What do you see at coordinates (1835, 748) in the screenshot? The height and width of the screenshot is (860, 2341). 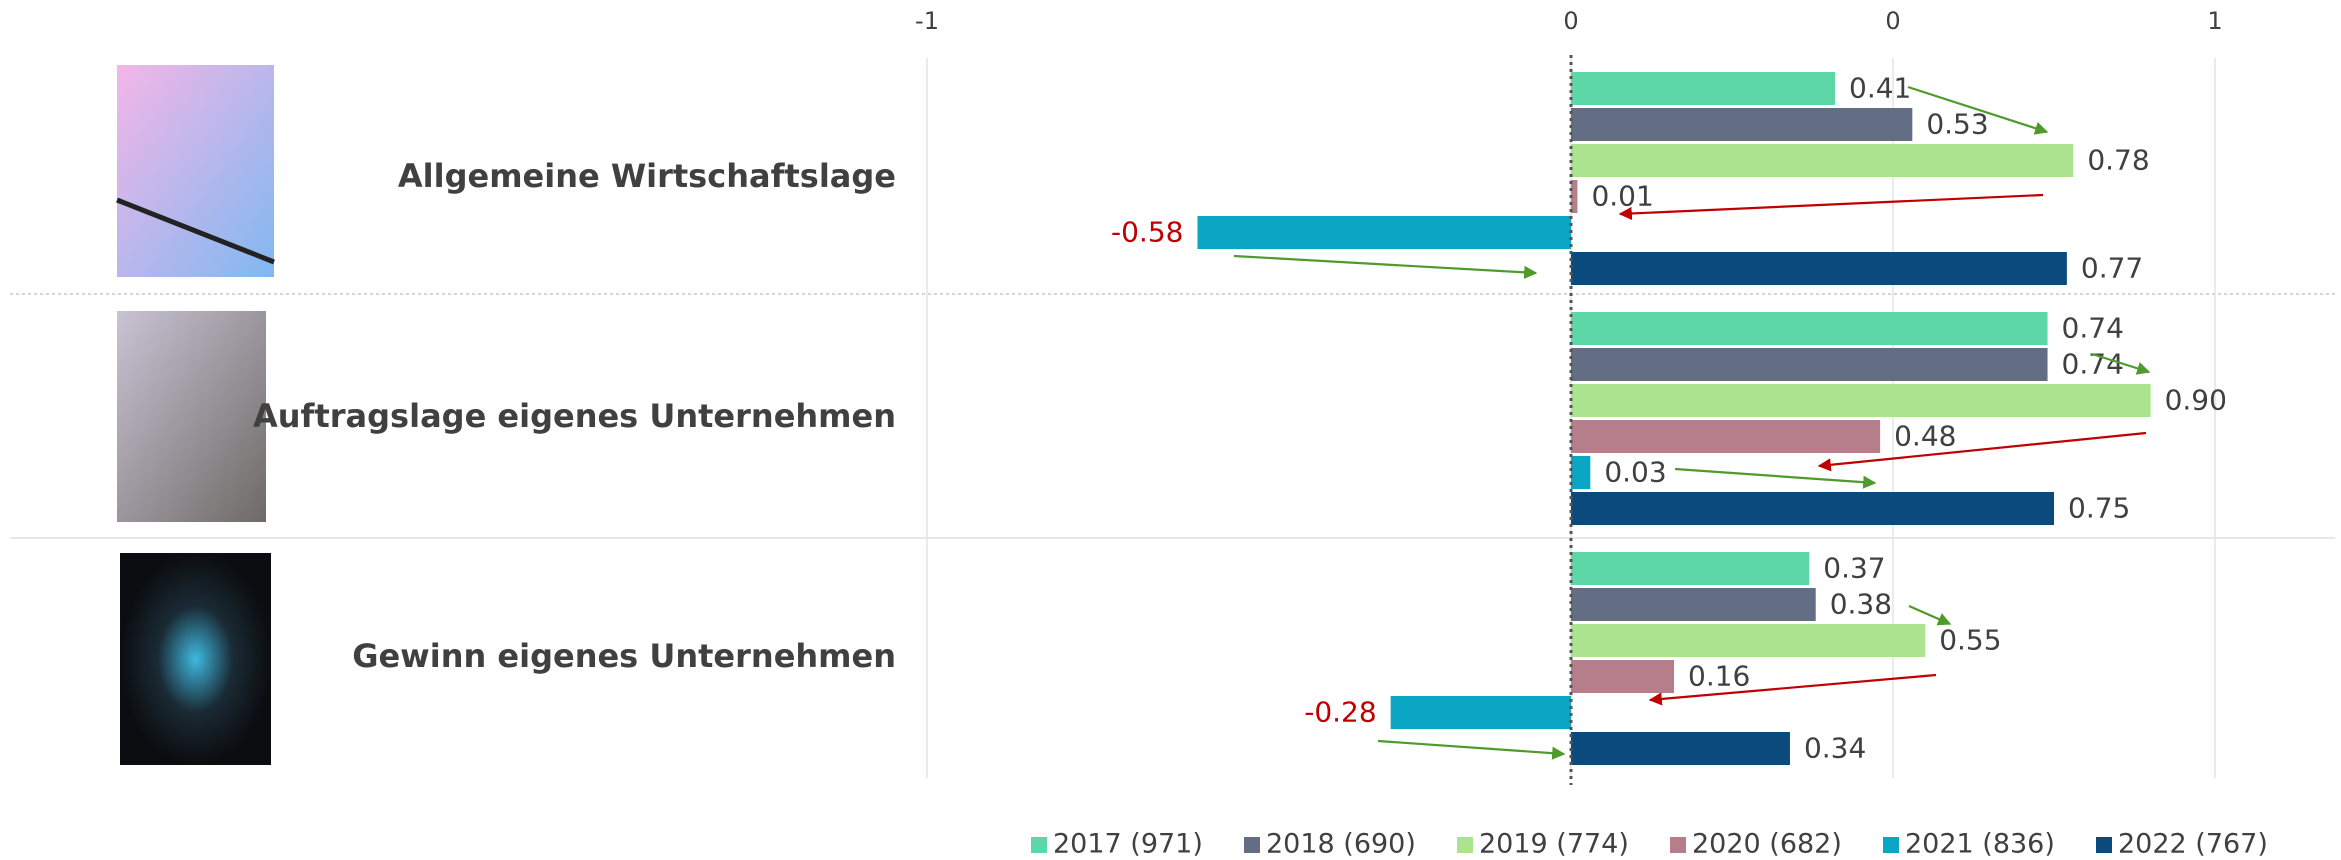 I see `value-label: 0.34` at bounding box center [1835, 748].